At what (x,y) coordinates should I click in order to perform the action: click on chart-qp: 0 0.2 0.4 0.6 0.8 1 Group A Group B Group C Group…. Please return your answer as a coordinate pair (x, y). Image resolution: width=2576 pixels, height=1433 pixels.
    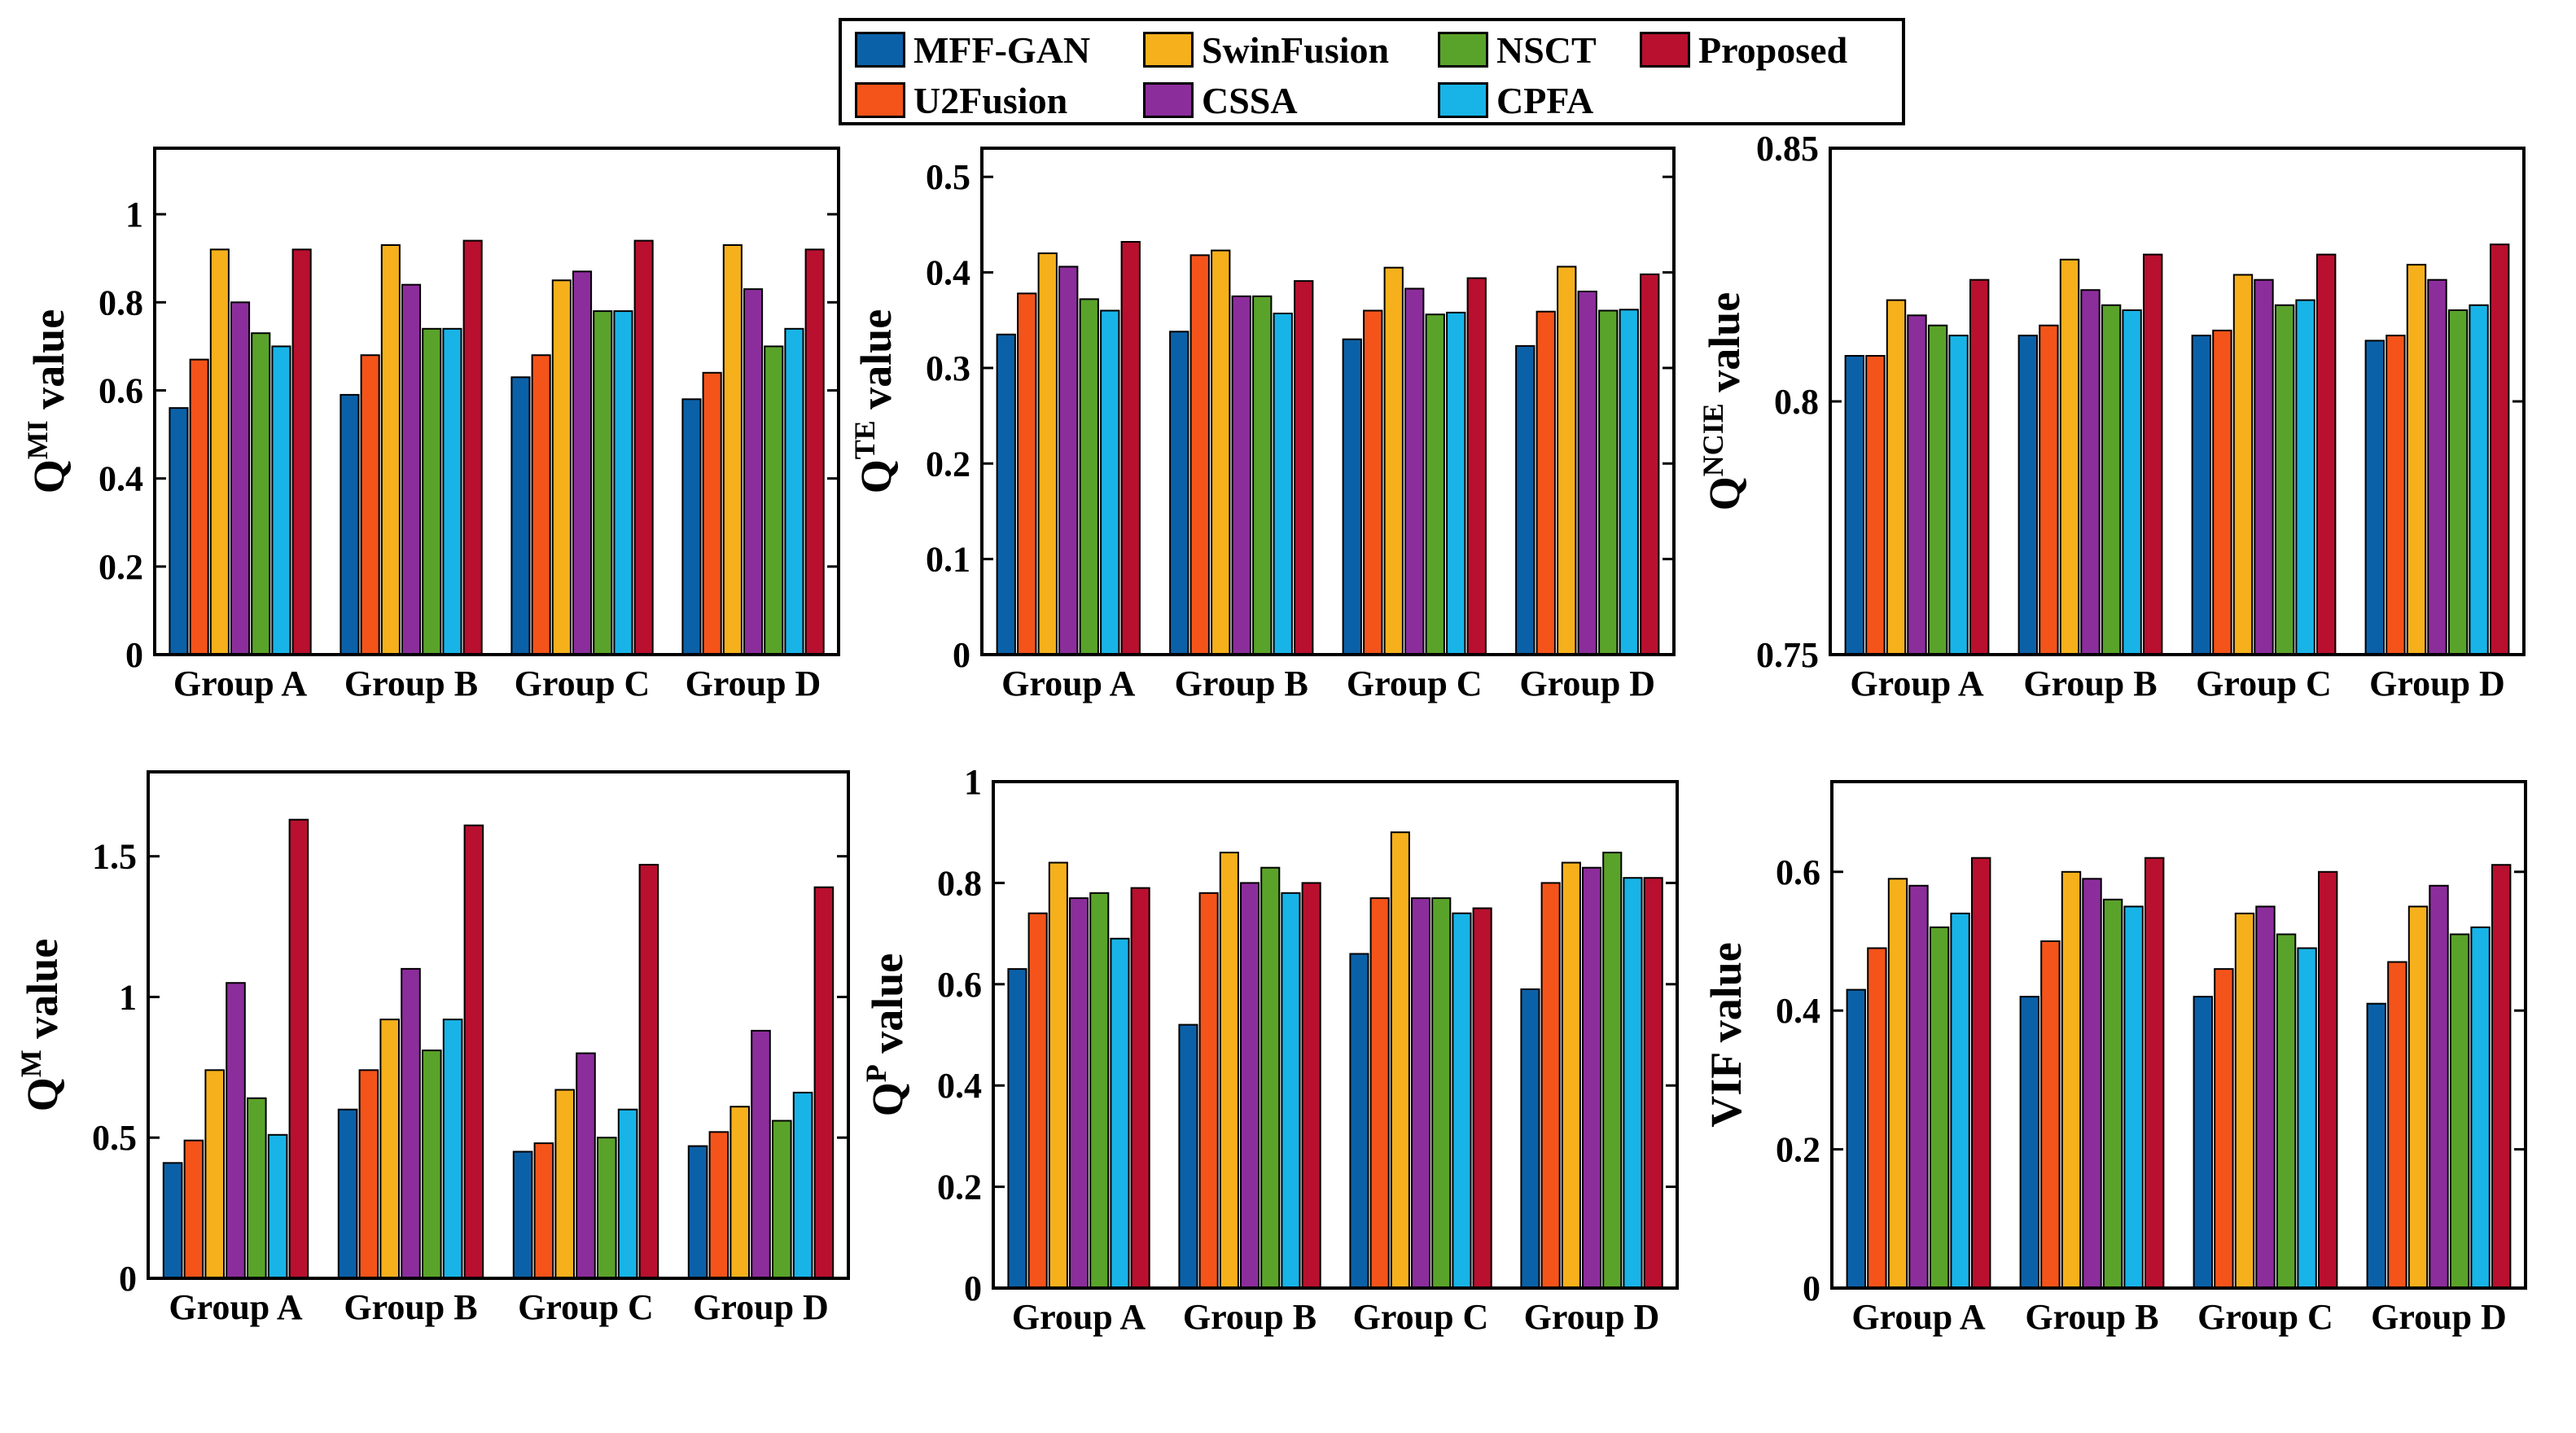
    Looking at the image, I should click on (1269, 1049).